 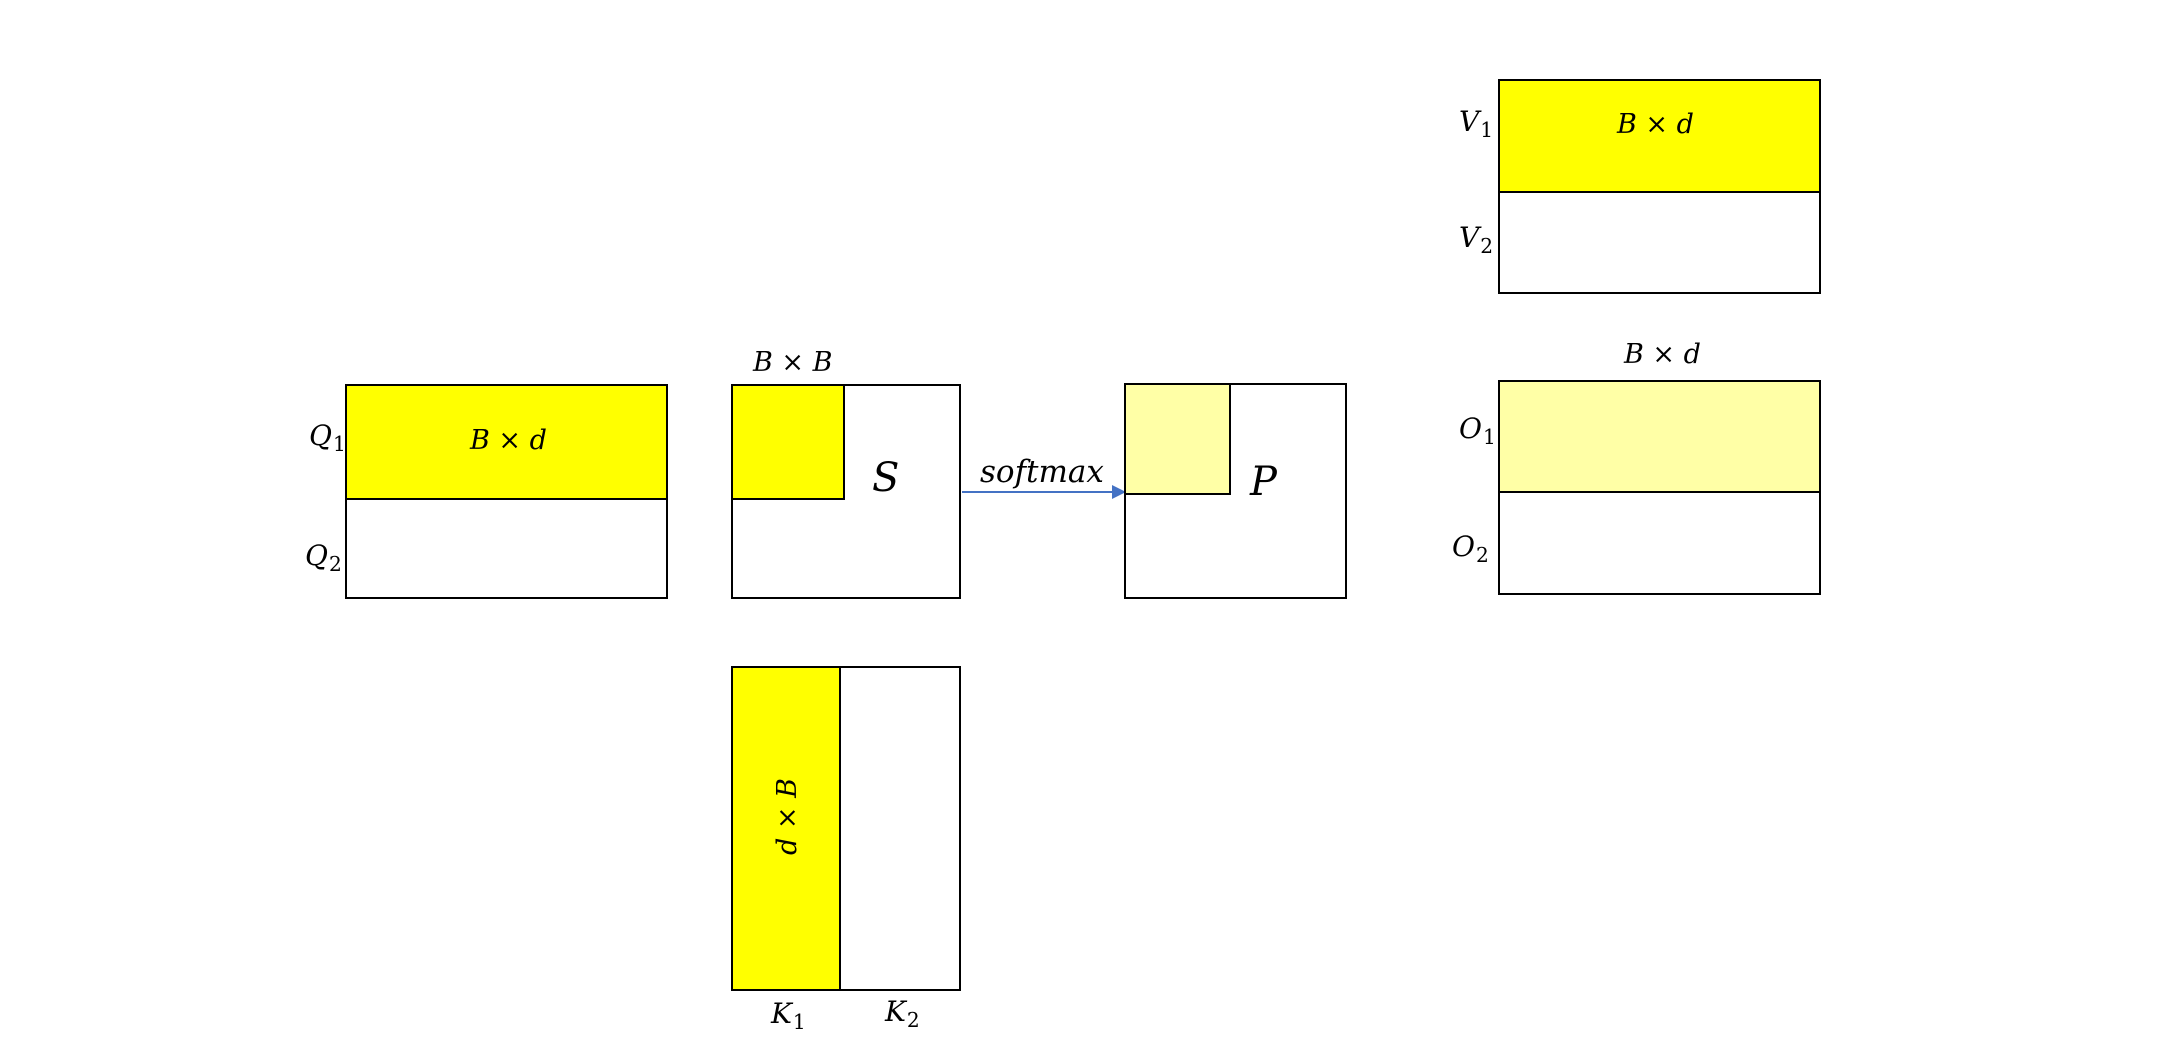 I want to click on s-block-dimension-label: B × B, so click(x=793, y=362).